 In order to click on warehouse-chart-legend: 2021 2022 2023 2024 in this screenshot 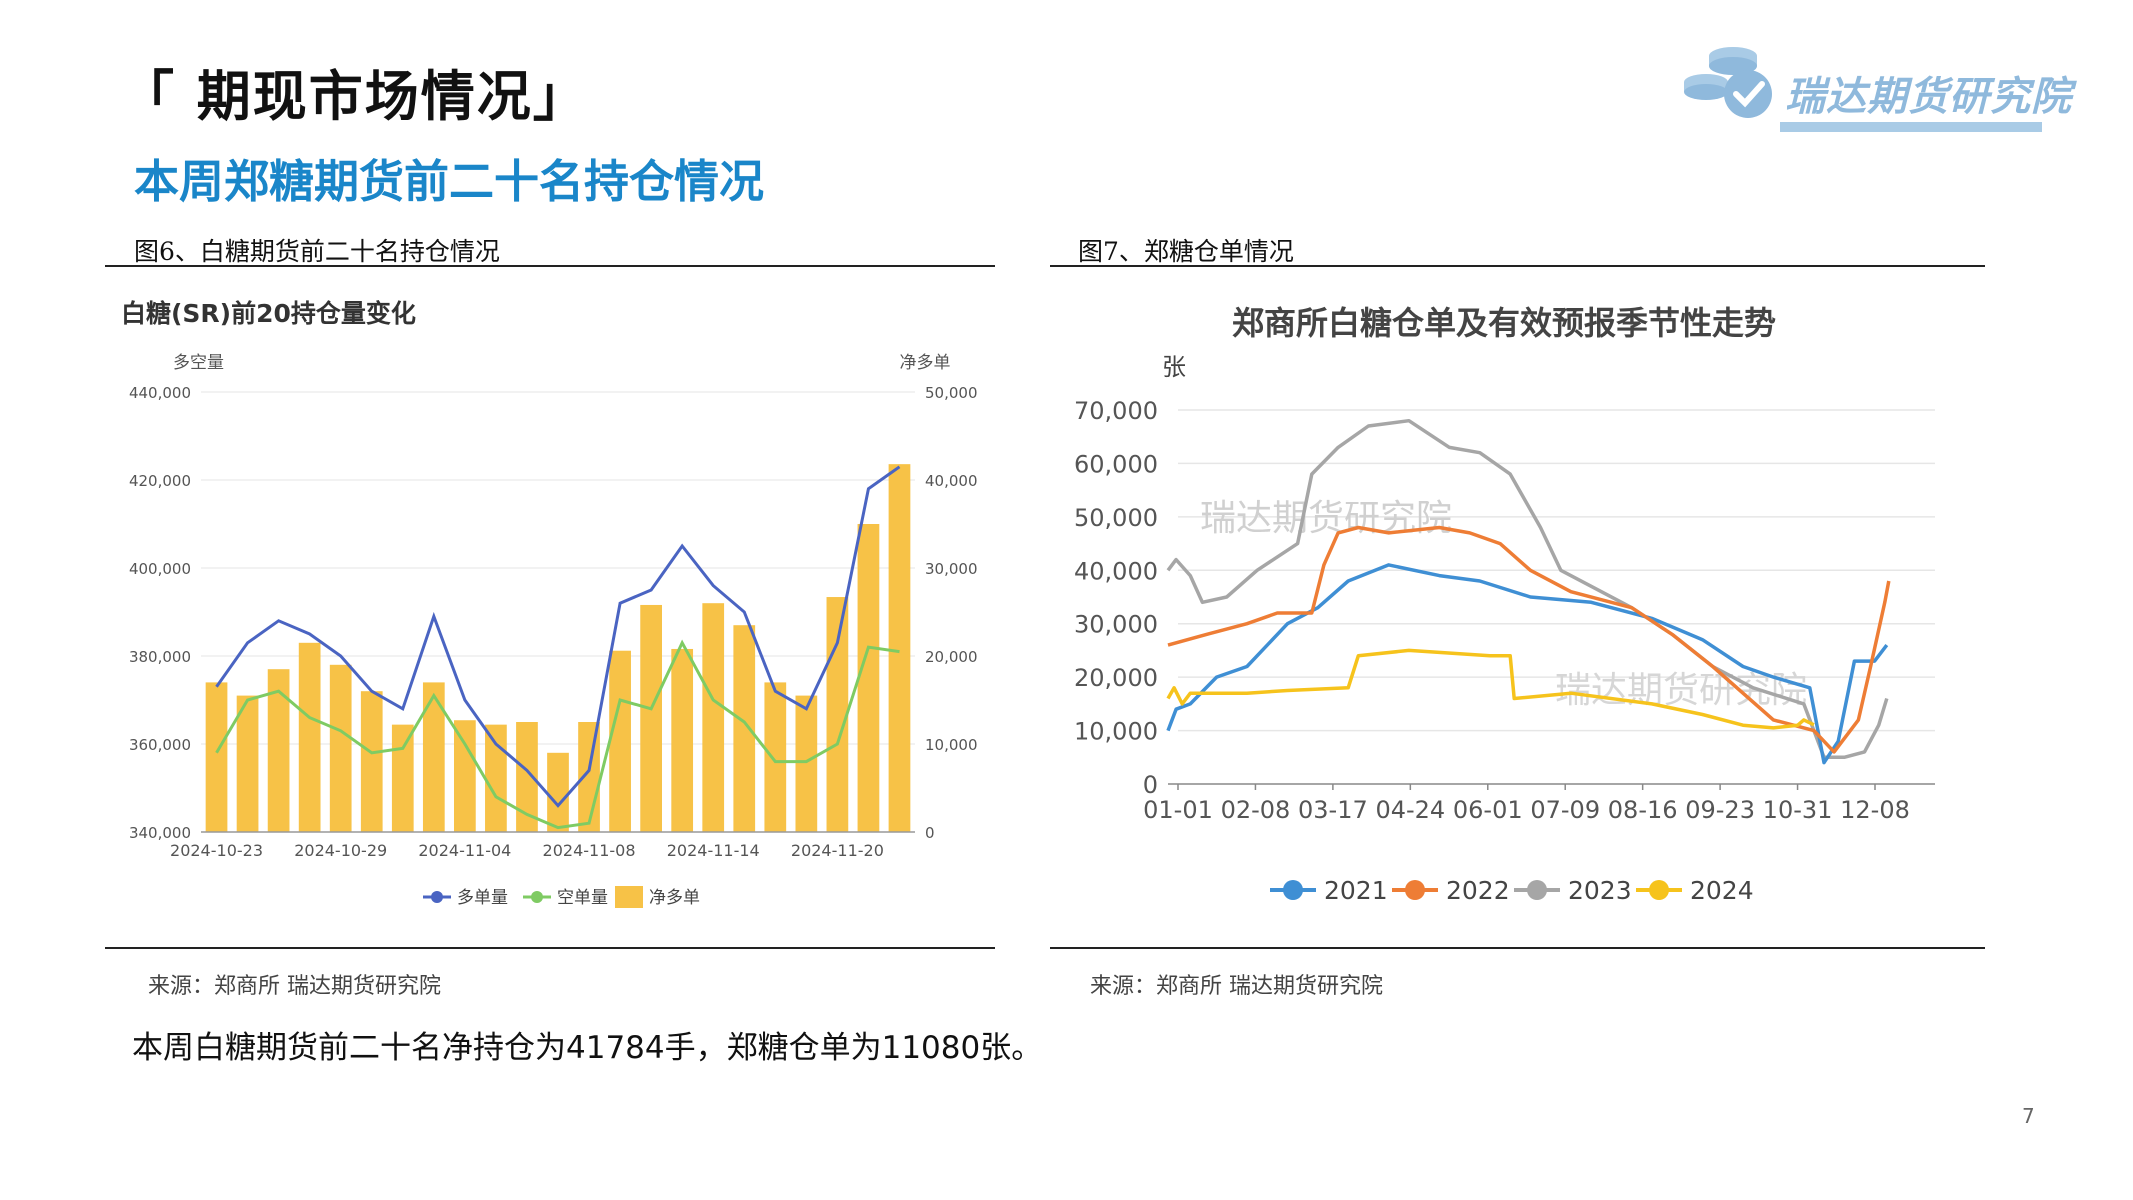, I will do `click(1512, 890)`.